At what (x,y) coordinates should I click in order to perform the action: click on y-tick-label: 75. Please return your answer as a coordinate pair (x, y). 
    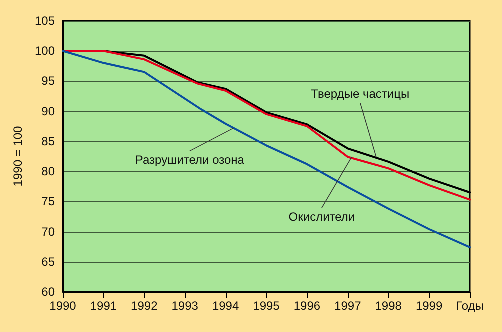
    Looking at the image, I should click on (49, 201).